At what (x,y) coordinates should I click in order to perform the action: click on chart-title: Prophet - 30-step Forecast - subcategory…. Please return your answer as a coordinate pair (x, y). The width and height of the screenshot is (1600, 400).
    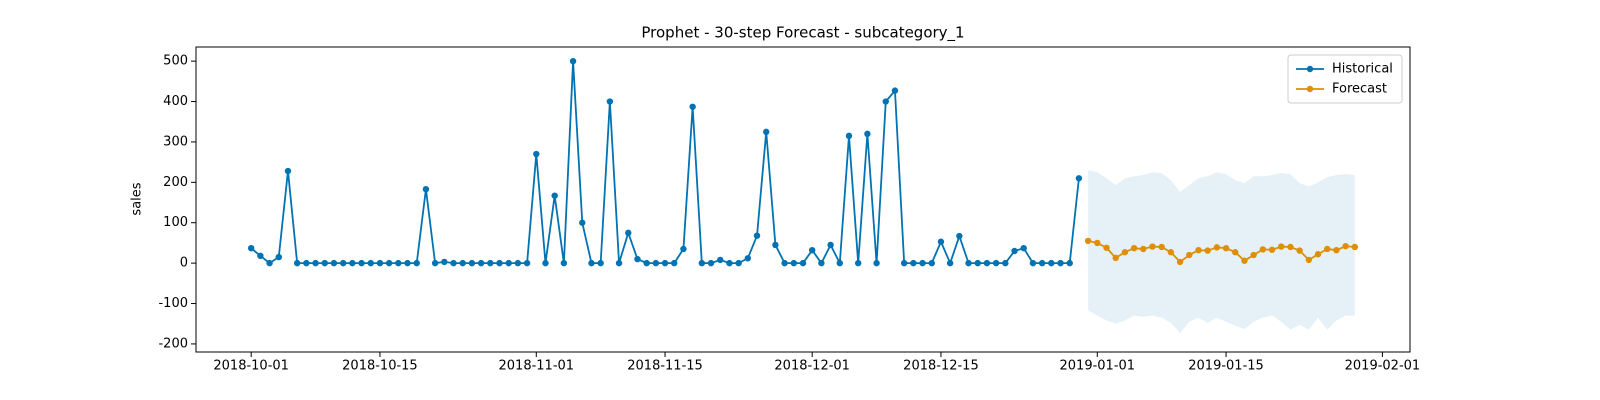
    Looking at the image, I should click on (802, 33).